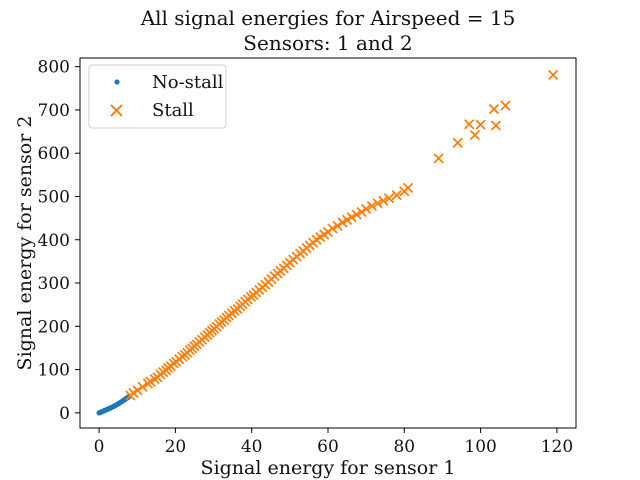  I want to click on y-tick-label: 100, so click(54, 371).